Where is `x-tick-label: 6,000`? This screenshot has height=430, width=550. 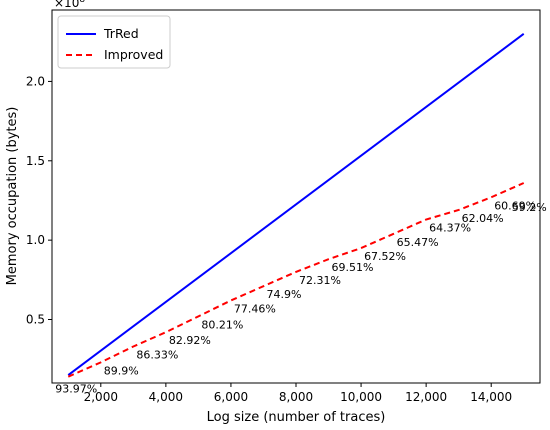 x-tick-label: 6,000 is located at coordinates (231, 397).